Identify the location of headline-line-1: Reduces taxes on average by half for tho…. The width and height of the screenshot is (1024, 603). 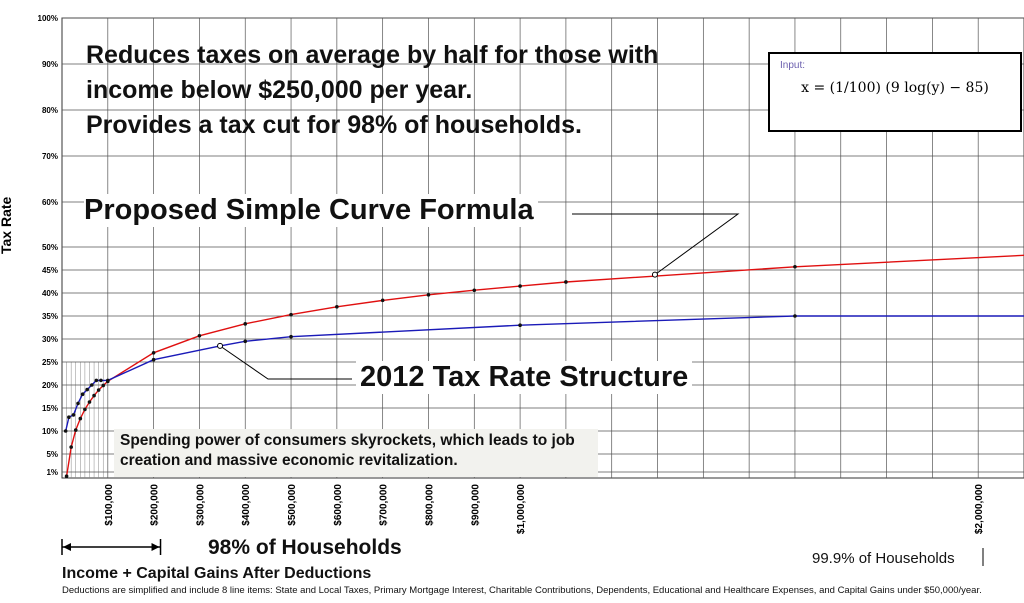
(372, 55).